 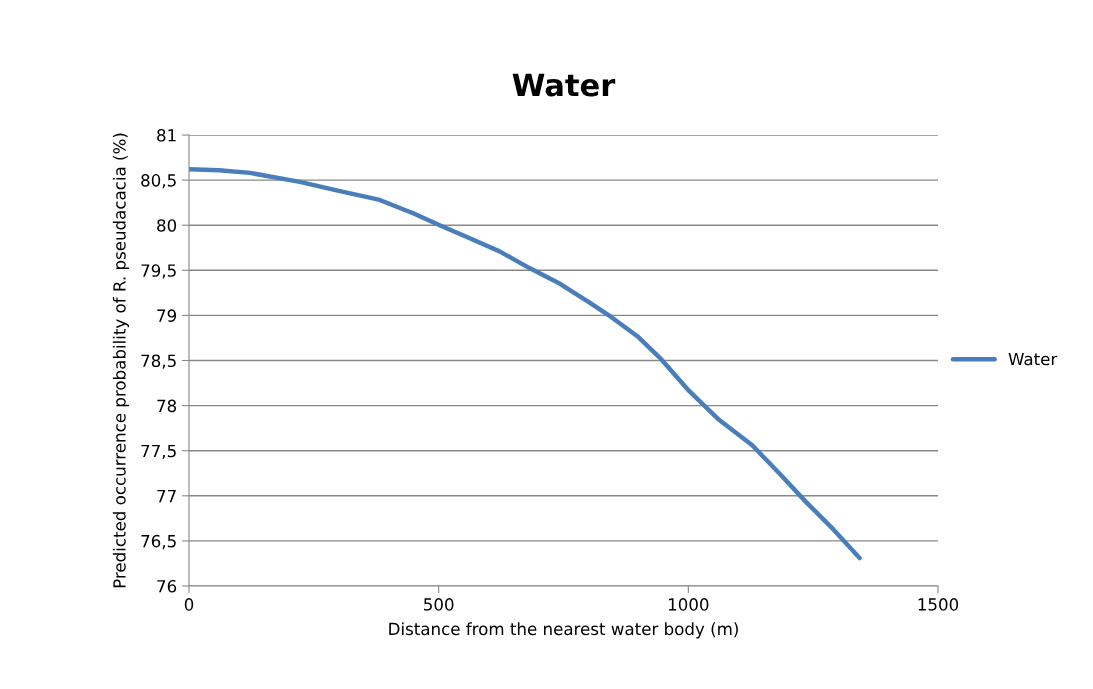 I want to click on x-tick-label: 1000, so click(x=688, y=604).